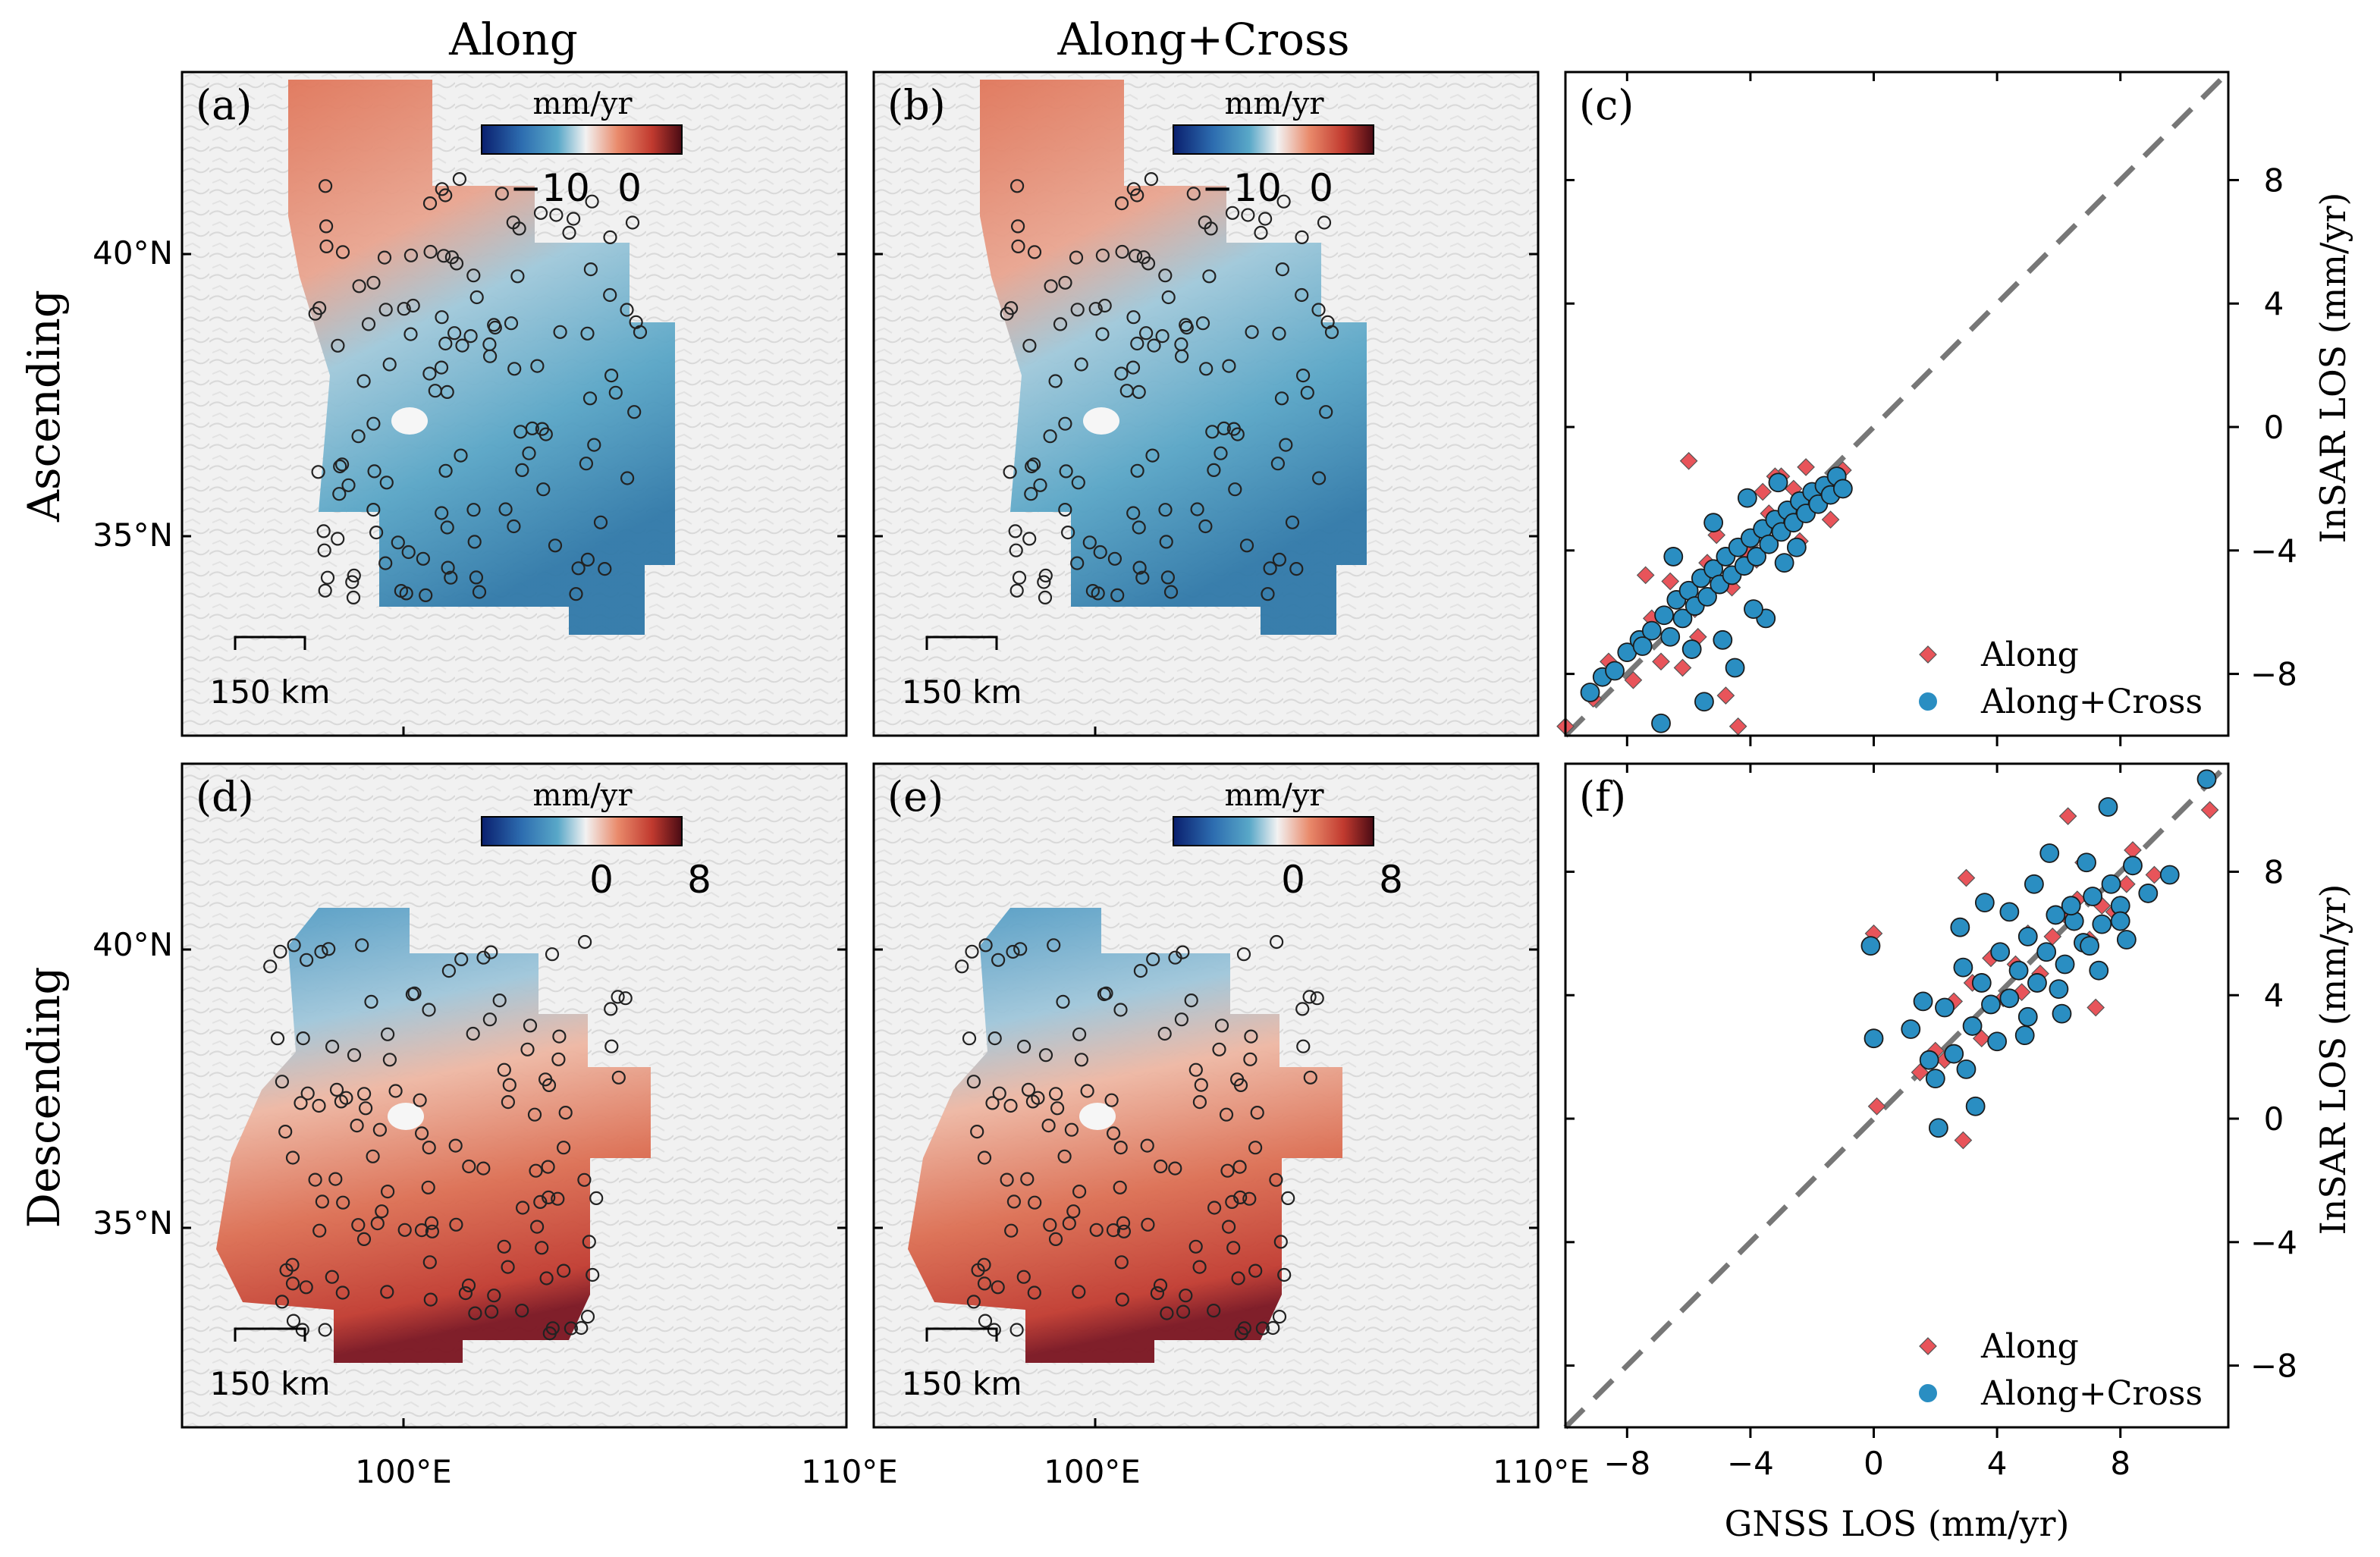 The height and width of the screenshot is (1557, 2380). Describe the element at coordinates (2030, 655) in the screenshot. I see `legend-label-along: Along` at that location.